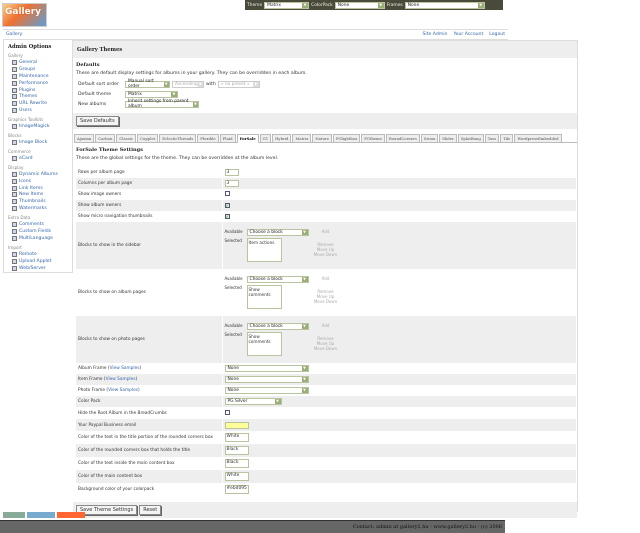 The image size is (640, 533). What do you see at coordinates (97, 121) in the screenshot?
I see `save-defaults-button: Save Defaults` at bounding box center [97, 121].